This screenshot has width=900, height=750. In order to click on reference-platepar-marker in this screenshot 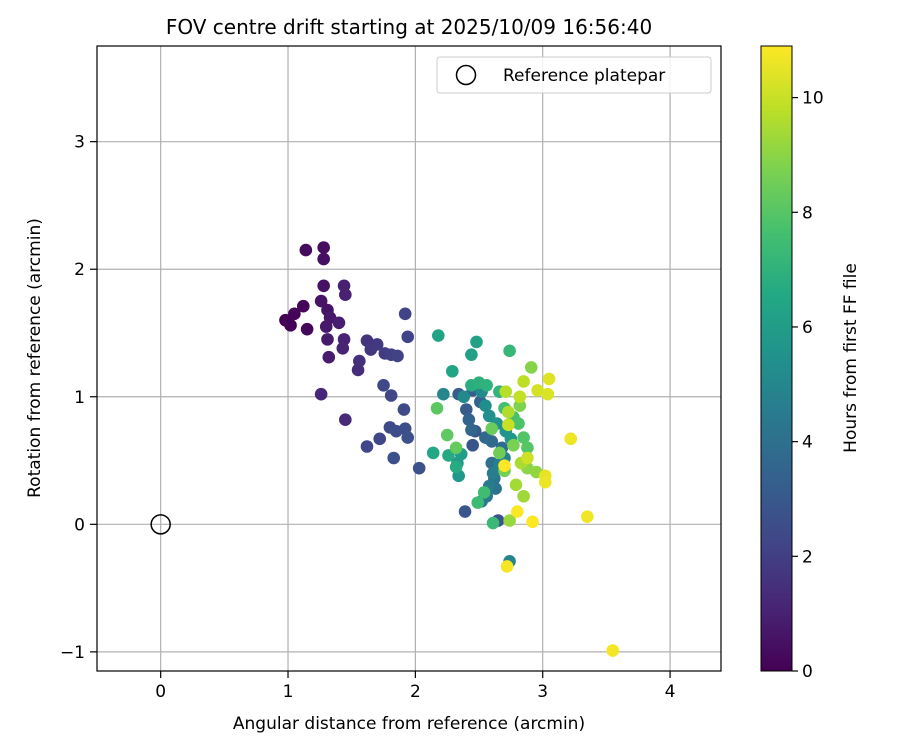, I will do `click(160, 524)`.